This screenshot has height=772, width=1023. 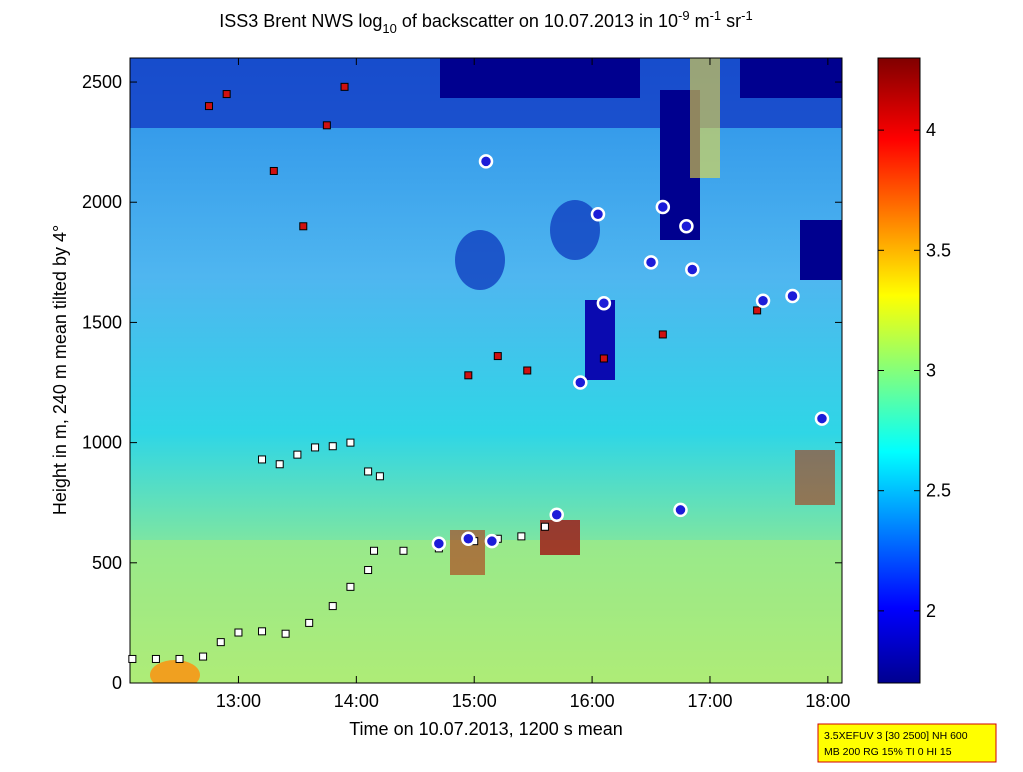 What do you see at coordinates (117, 683) in the screenshot?
I see `y-tick-label: 0` at bounding box center [117, 683].